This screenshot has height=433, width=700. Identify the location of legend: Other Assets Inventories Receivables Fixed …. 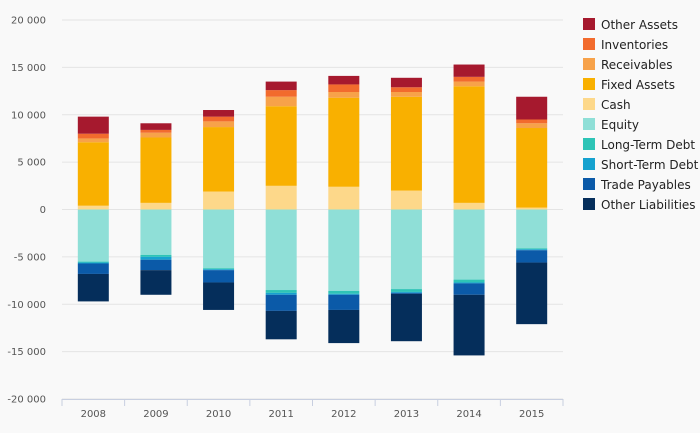
(641, 115).